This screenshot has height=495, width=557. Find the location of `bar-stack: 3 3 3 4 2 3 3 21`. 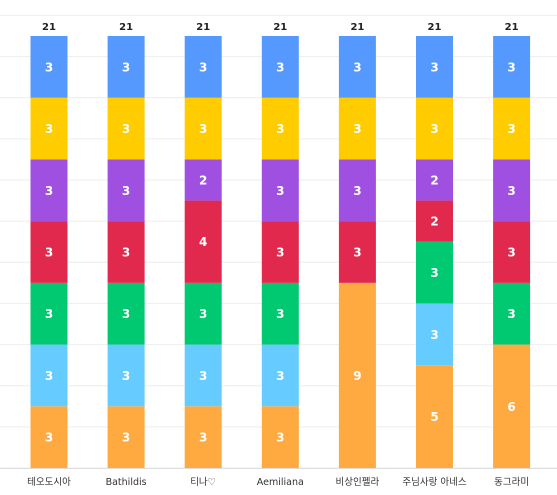

bar-stack: 3 3 3 4 2 3 3 21 is located at coordinates (203, 245).